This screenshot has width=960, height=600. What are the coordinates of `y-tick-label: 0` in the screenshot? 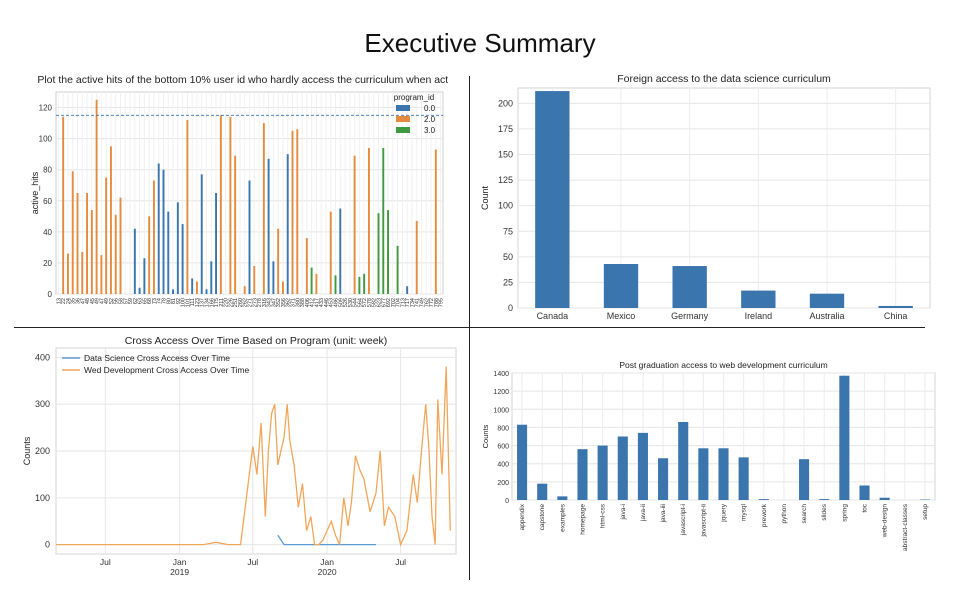 It's located at (50, 294).